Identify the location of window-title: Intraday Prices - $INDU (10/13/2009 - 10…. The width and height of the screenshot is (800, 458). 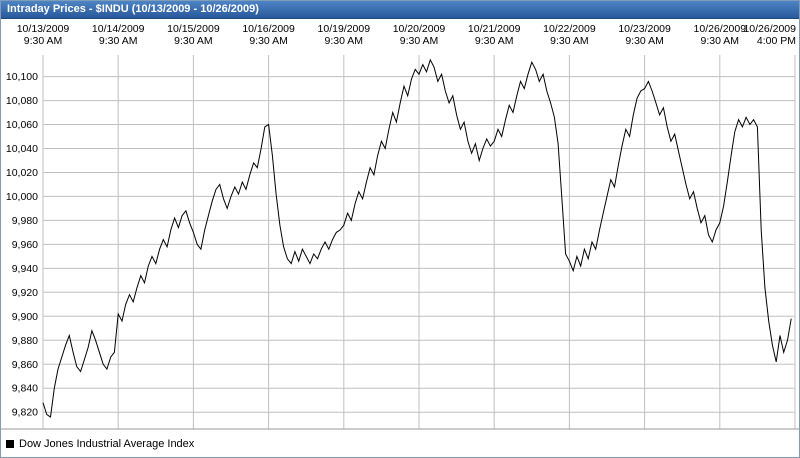
(133, 9).